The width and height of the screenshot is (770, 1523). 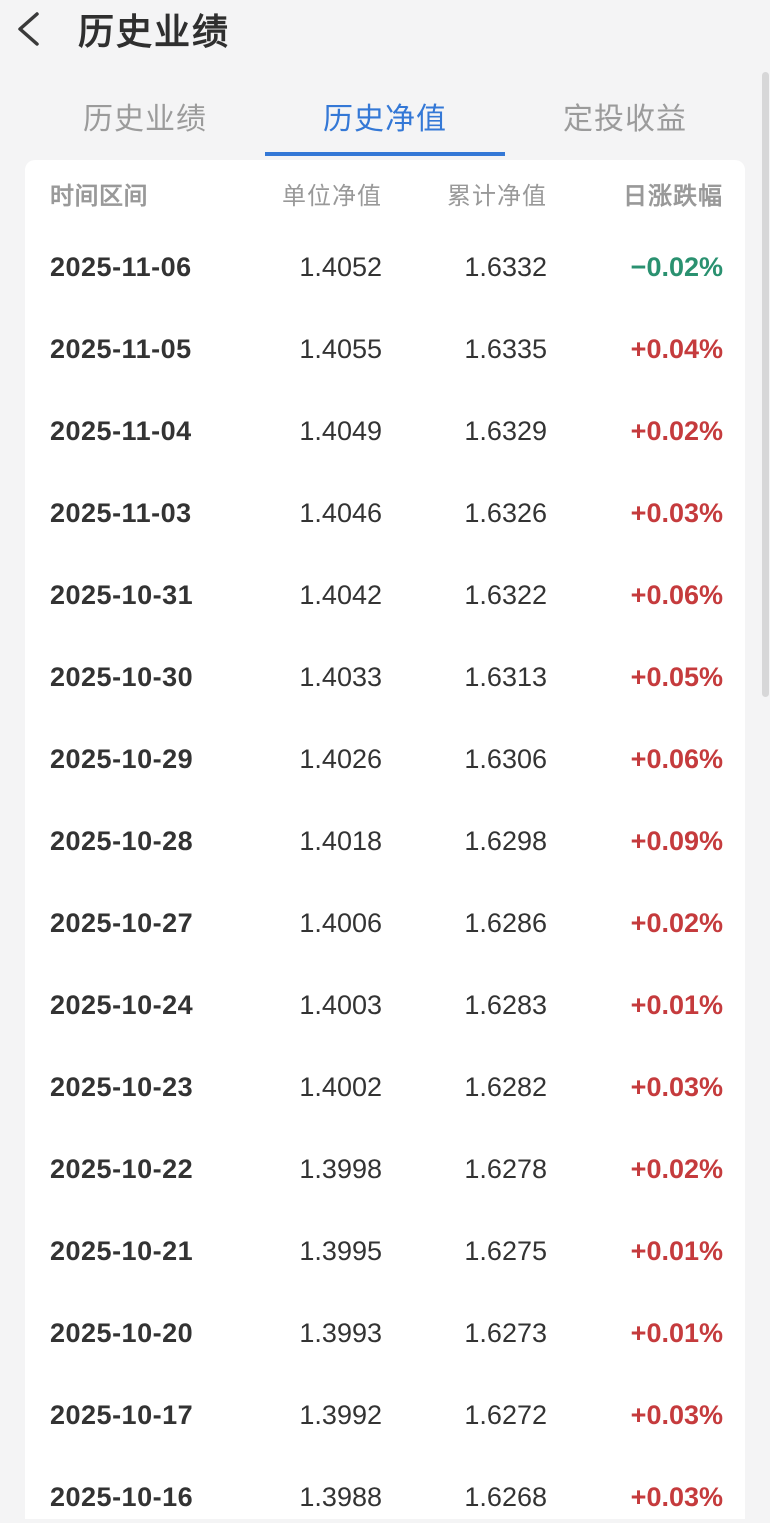 What do you see at coordinates (340, 1004) in the screenshot?
I see `row-unit-nav: 1.4003` at bounding box center [340, 1004].